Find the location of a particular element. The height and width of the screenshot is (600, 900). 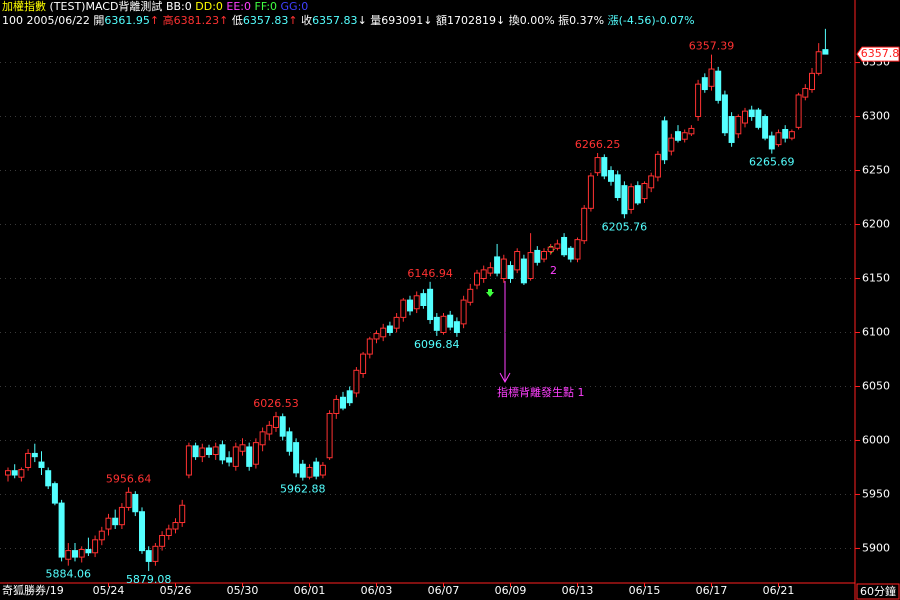

y-tick-label: 6050 is located at coordinates (876, 385).